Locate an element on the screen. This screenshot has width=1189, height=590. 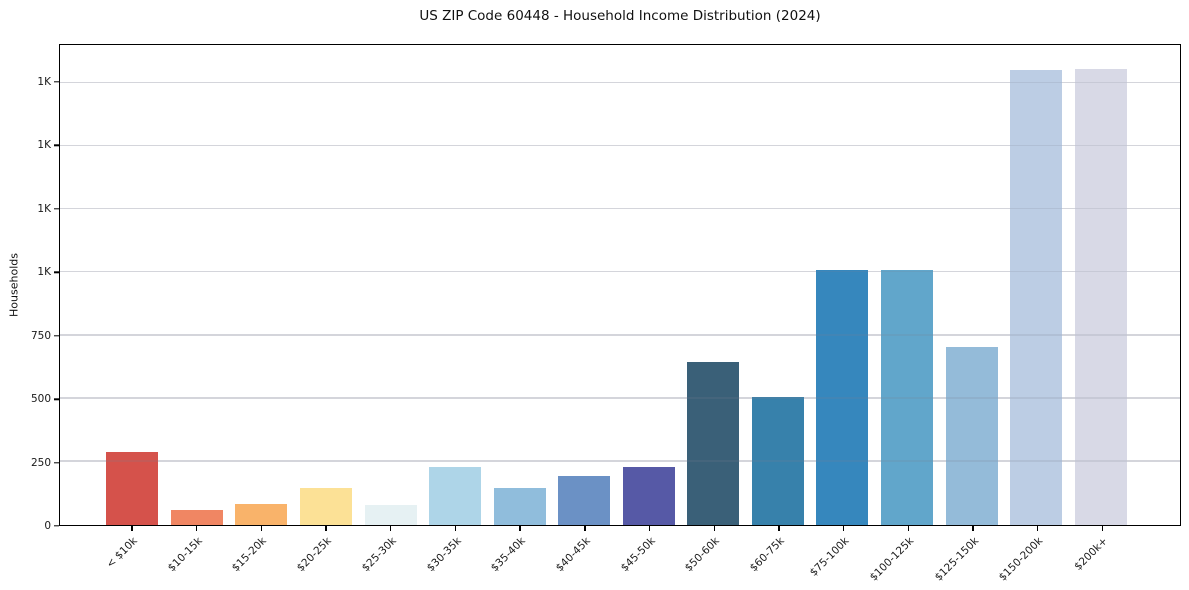
bar-slot-125-150k is located at coordinates (971, 285).